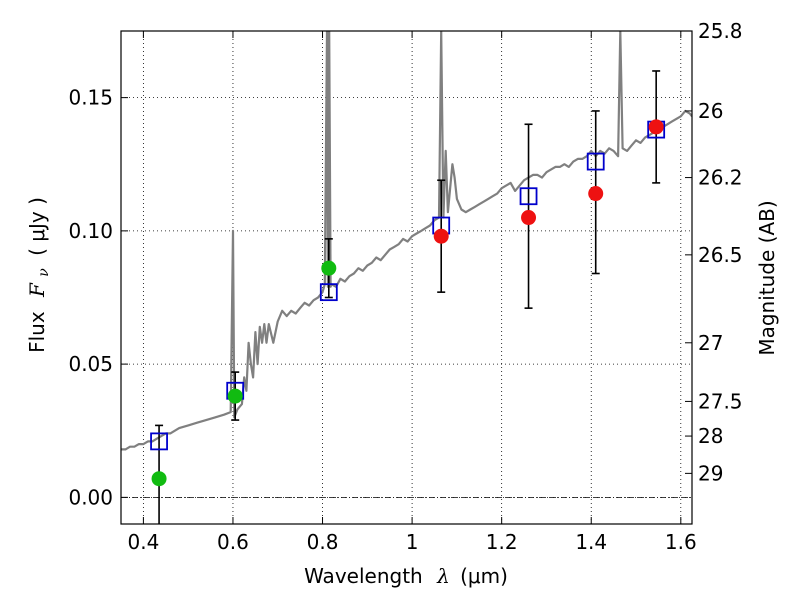 The image size is (800, 600). I want to click on x-tick-label: 0.8, so click(323, 542).